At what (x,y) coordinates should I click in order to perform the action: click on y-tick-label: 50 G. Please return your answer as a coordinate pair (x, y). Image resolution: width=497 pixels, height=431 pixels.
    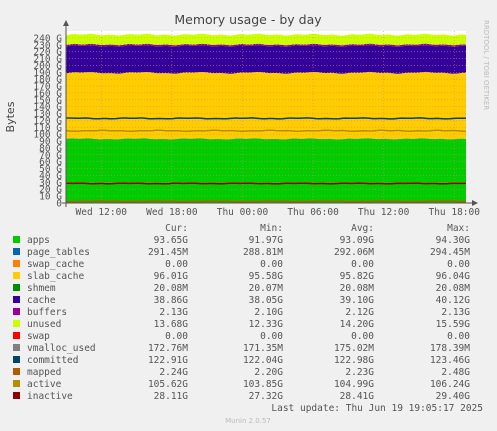
    Looking at the image, I should click on (50, 169).